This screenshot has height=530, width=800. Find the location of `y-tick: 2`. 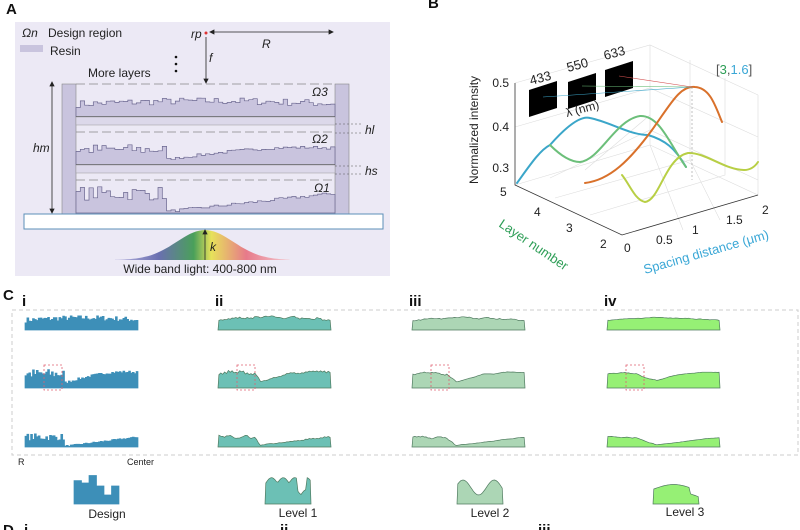

y-tick: 2 is located at coordinates (603, 244).